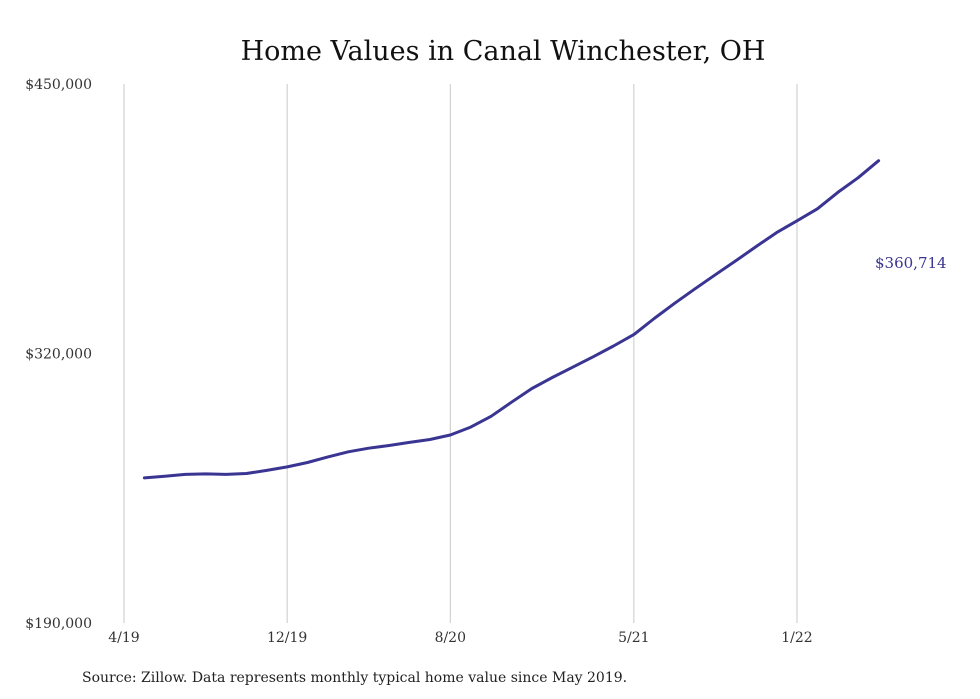 The width and height of the screenshot is (980, 699). I want to click on x-axis-ticks: 4/19 12/19 8/20 5/21 1/22, so click(460, 638).